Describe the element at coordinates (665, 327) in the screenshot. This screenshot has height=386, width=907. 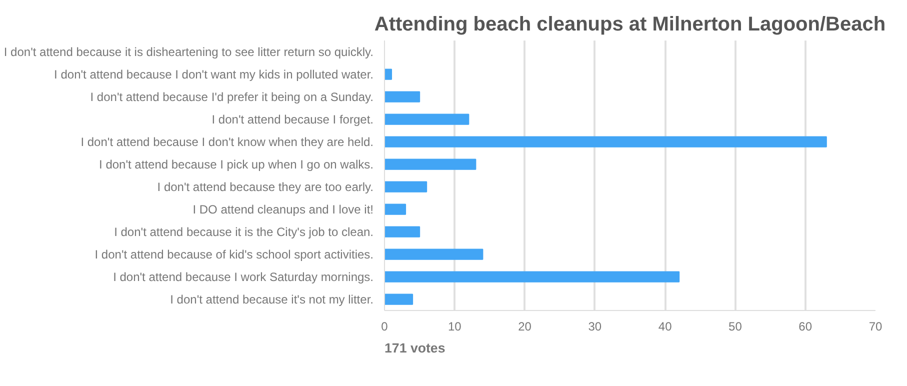
I see `x-tick-label: 40` at that location.